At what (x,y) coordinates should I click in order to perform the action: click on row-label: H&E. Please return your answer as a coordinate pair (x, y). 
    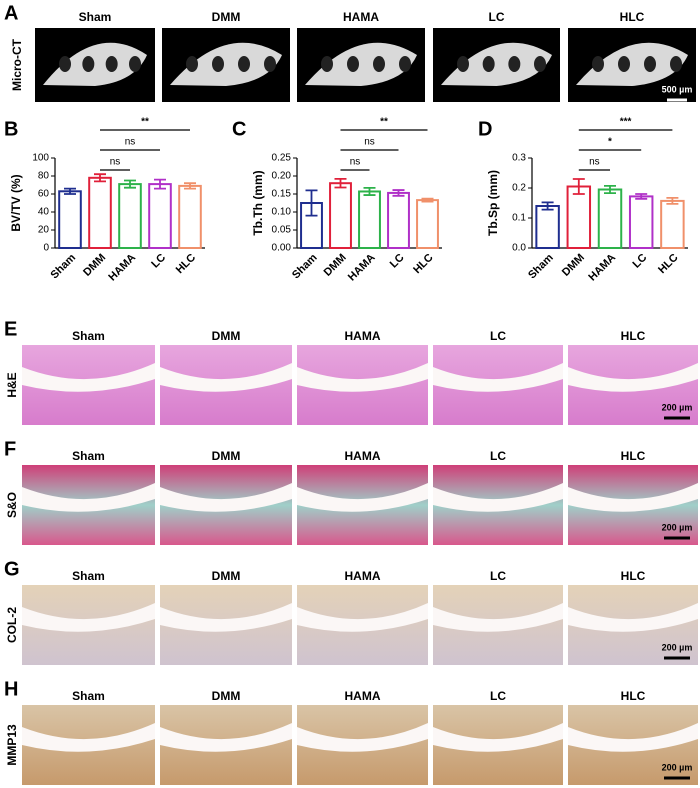
    Looking at the image, I should click on (12, 384).